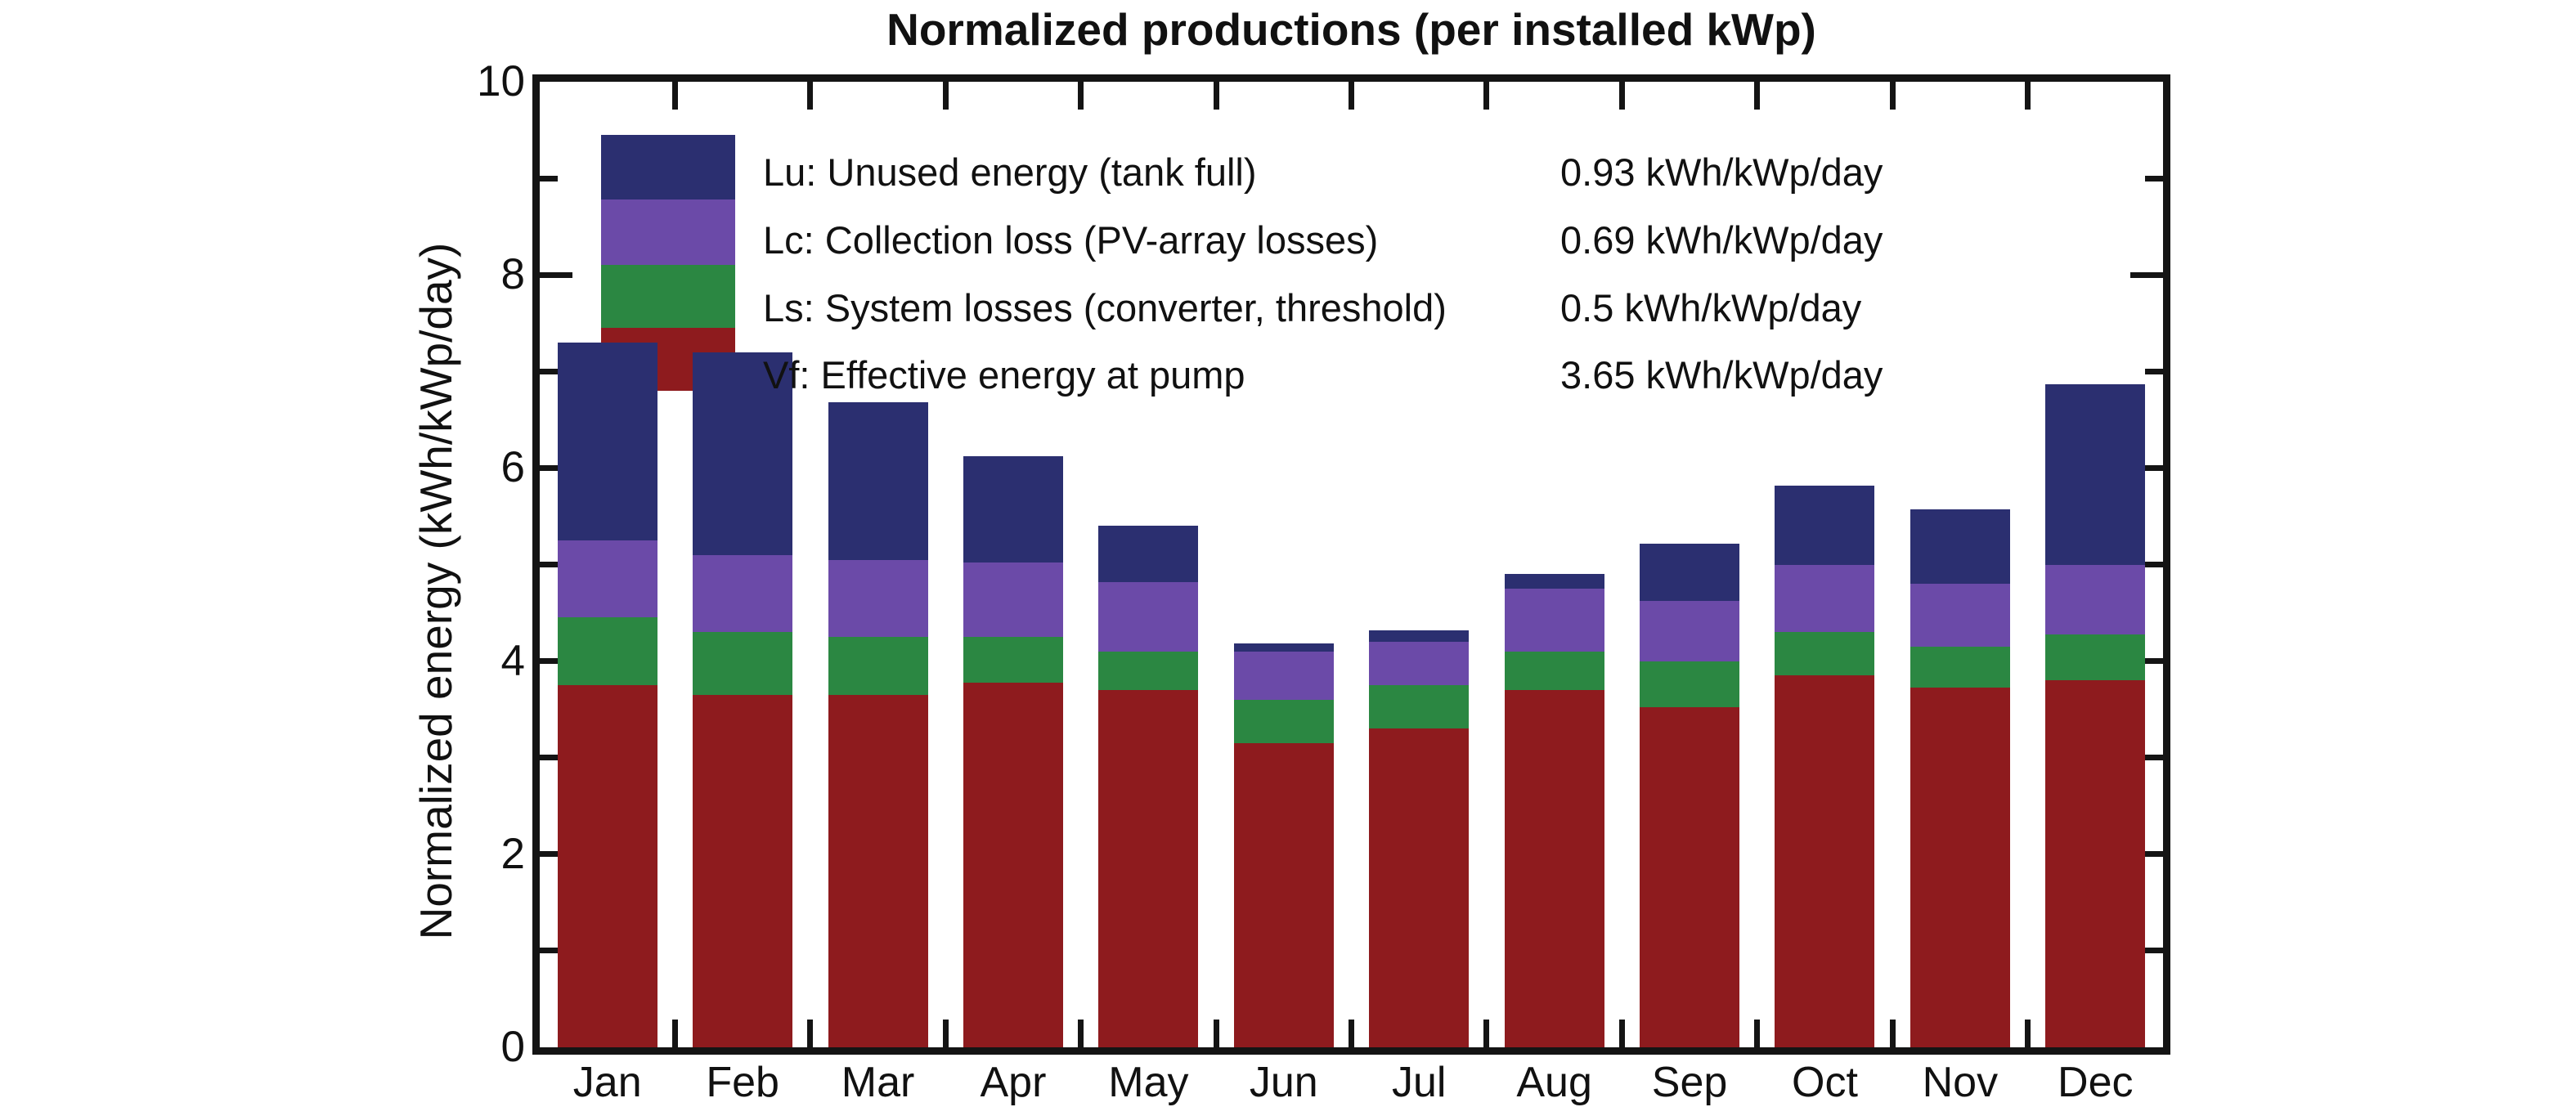 The height and width of the screenshot is (1107, 2576). I want to click on y-tick-label-10: 10, so click(501, 81).